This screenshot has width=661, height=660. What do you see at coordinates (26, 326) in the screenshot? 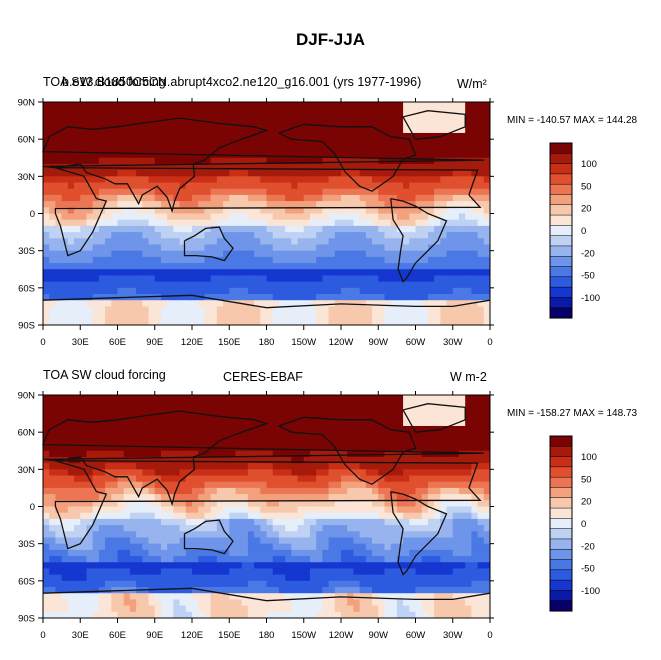
I see `y-tick-label: 90S` at bounding box center [26, 326].